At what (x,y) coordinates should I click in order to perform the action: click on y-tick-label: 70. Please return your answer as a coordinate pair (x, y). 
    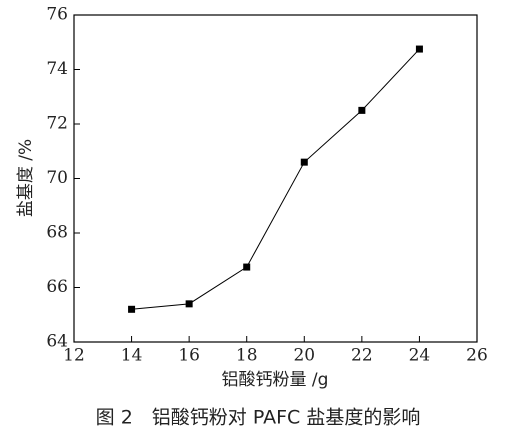
    Looking at the image, I should click on (57, 178).